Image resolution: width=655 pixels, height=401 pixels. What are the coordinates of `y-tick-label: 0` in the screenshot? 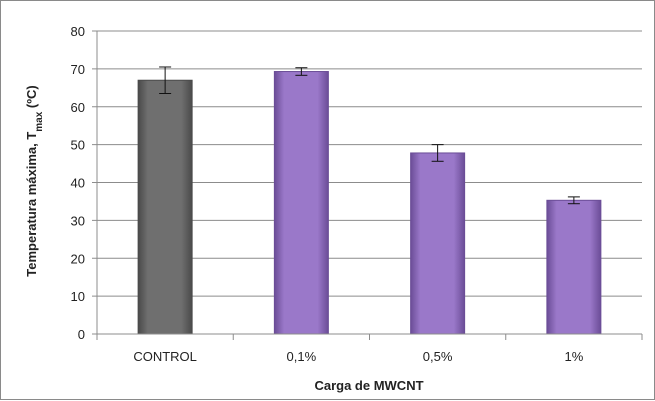 It's located at (81, 334).